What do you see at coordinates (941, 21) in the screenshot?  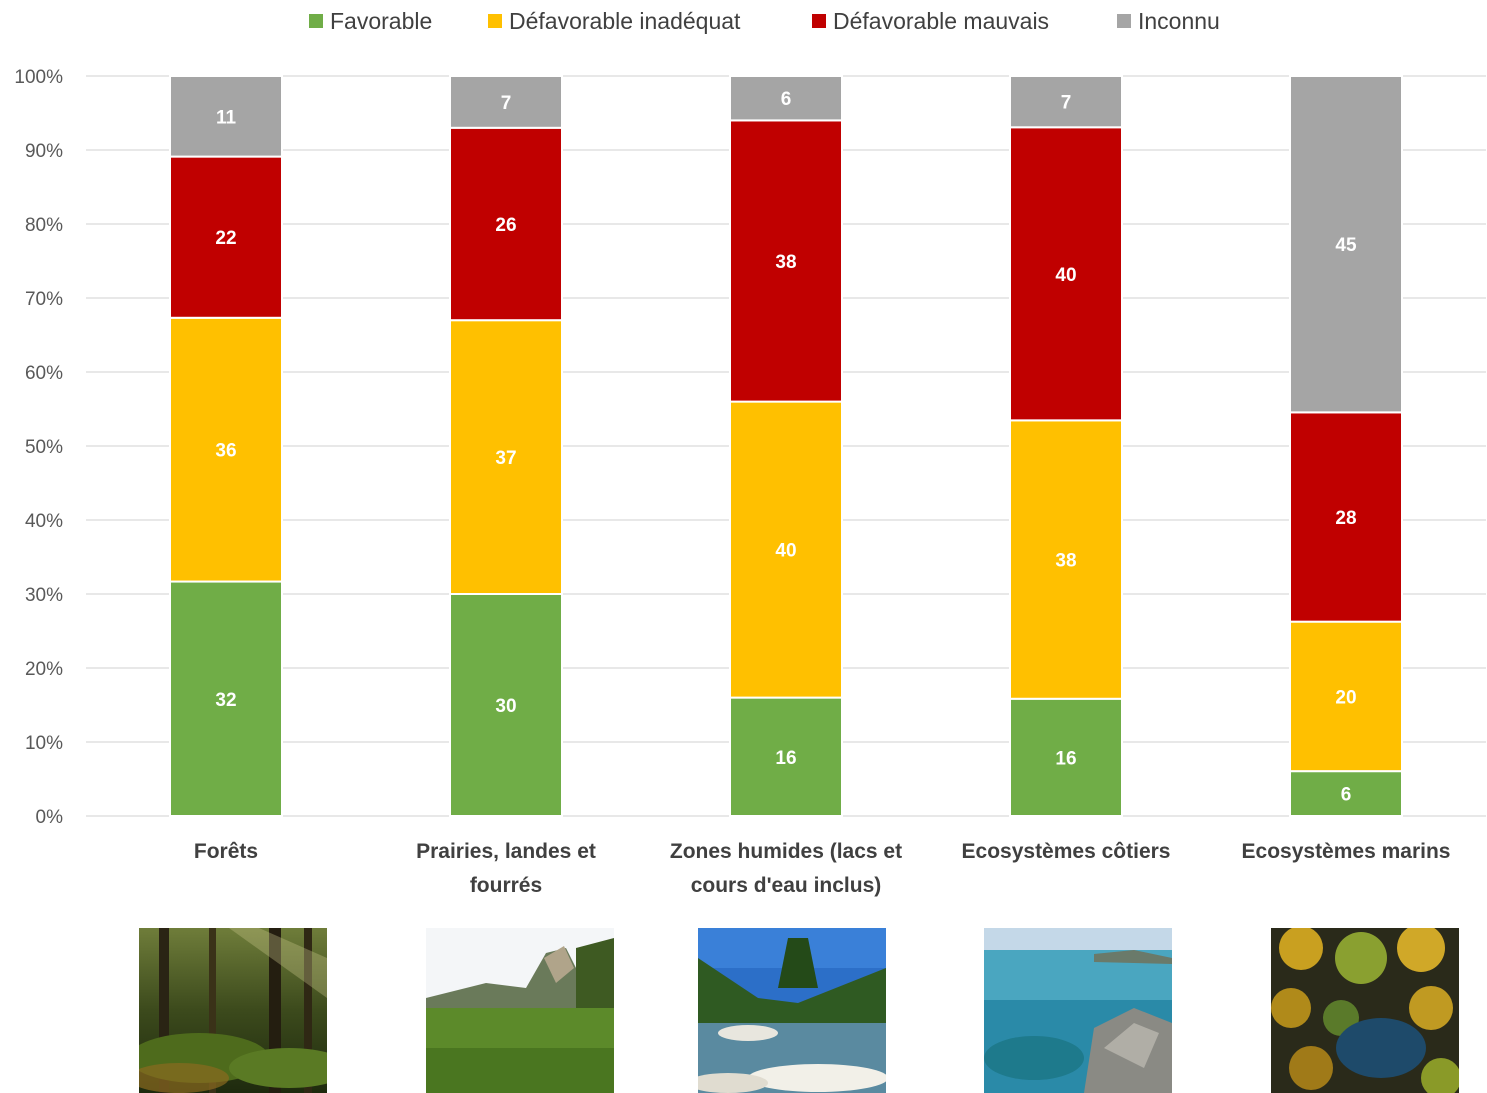 I see `legend-label: Défavorable mauvais` at bounding box center [941, 21].